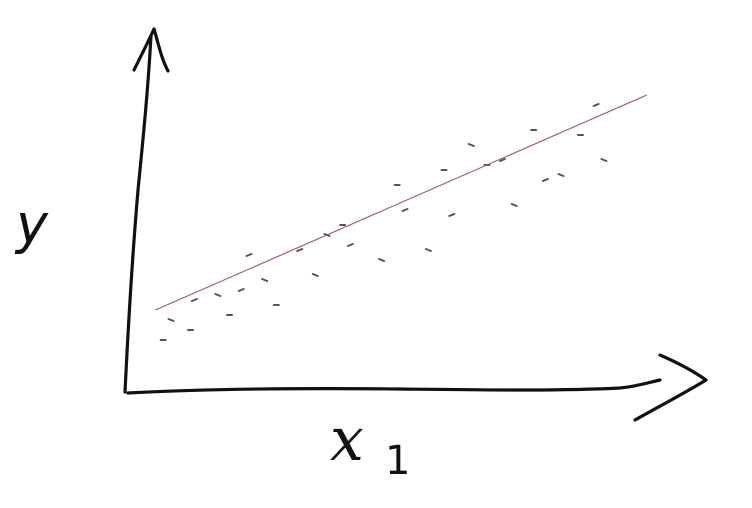 This screenshot has width=752, height=508. What do you see at coordinates (394, 386) in the screenshot?
I see `x-axis` at bounding box center [394, 386].